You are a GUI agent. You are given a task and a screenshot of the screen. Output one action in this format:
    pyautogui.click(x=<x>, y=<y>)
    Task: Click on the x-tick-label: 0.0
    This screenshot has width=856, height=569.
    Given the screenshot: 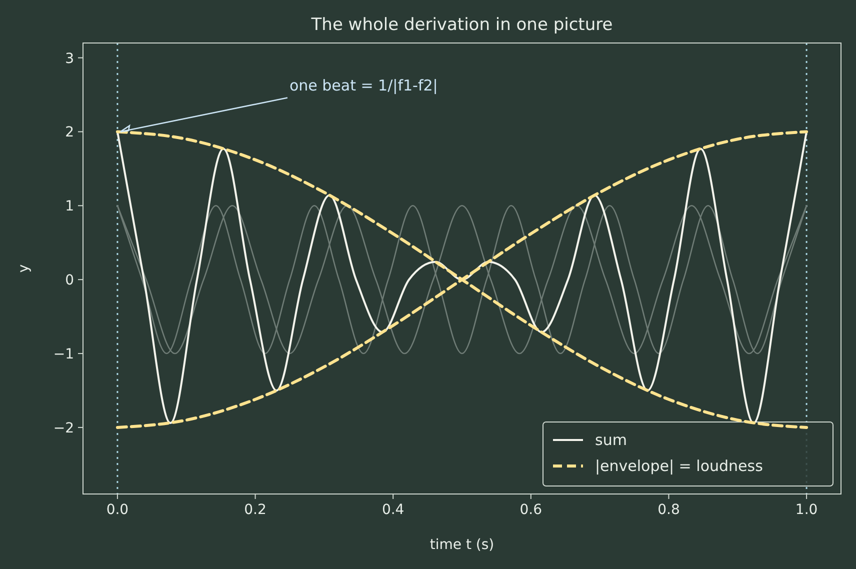 What is the action you would take?
    pyautogui.click(x=117, y=510)
    